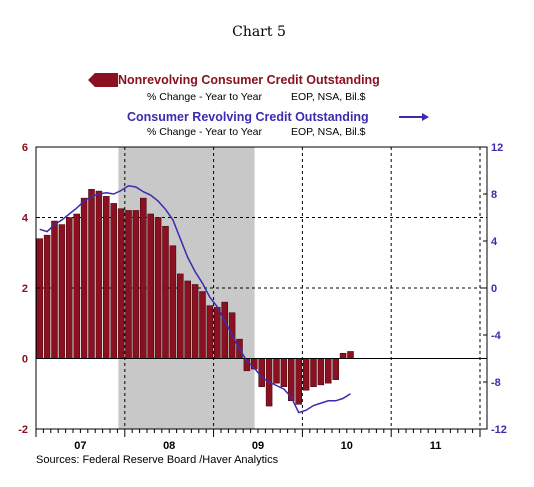 This screenshot has height=487, width=534. I want to click on right-axis-tick-label: 12, so click(497, 148).